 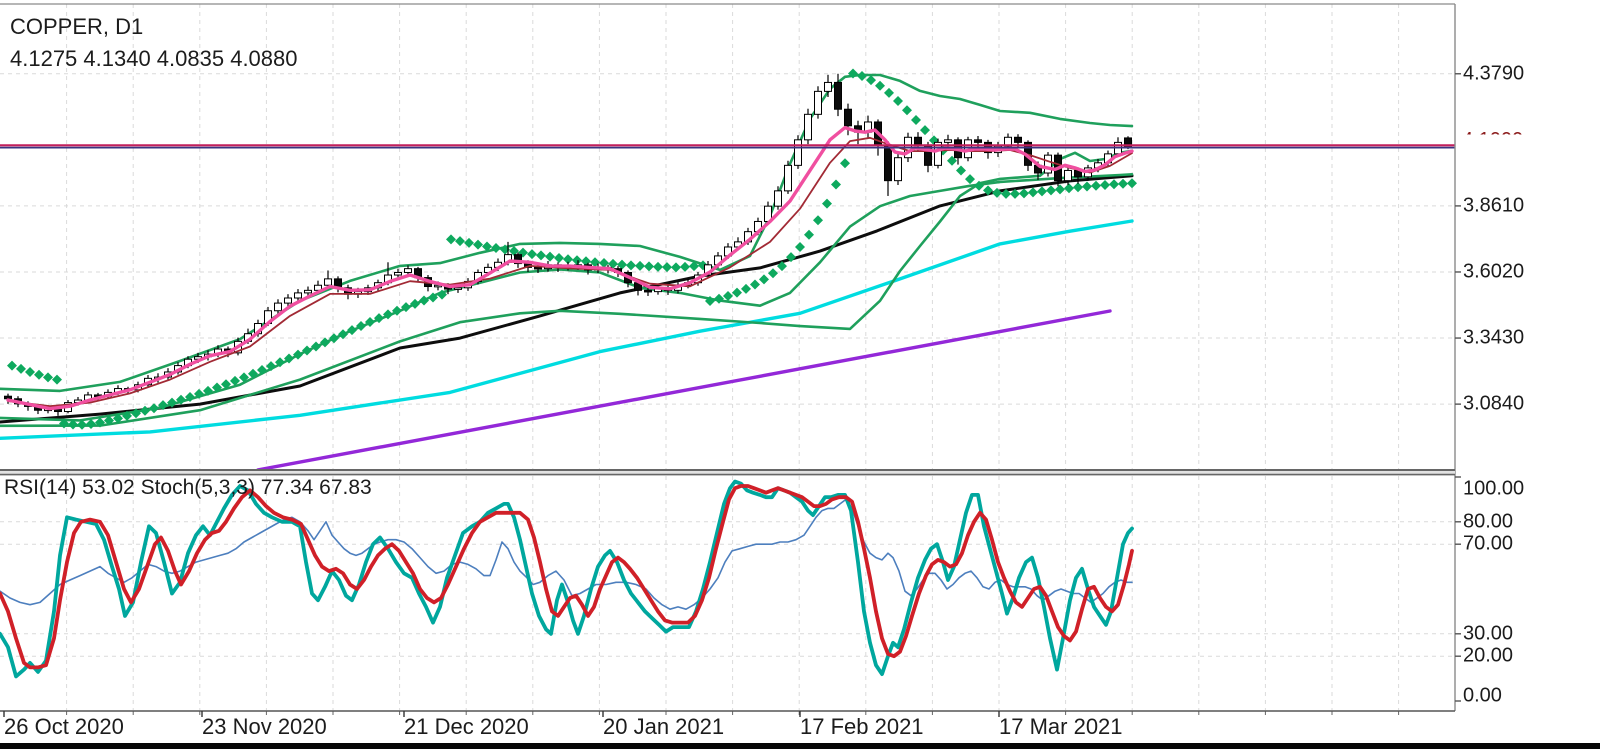 What do you see at coordinates (1061, 726) in the screenshot?
I see `date-axis-label: 17 Mar 2021` at bounding box center [1061, 726].